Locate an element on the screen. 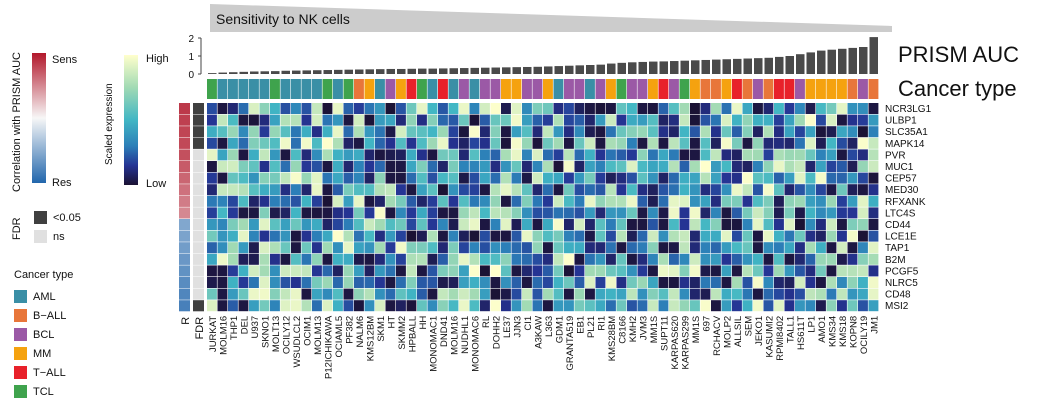 Image resolution: width=1040 pixels, height=414 pixels. gene-label: ULBP1 is located at coordinates (901, 121).